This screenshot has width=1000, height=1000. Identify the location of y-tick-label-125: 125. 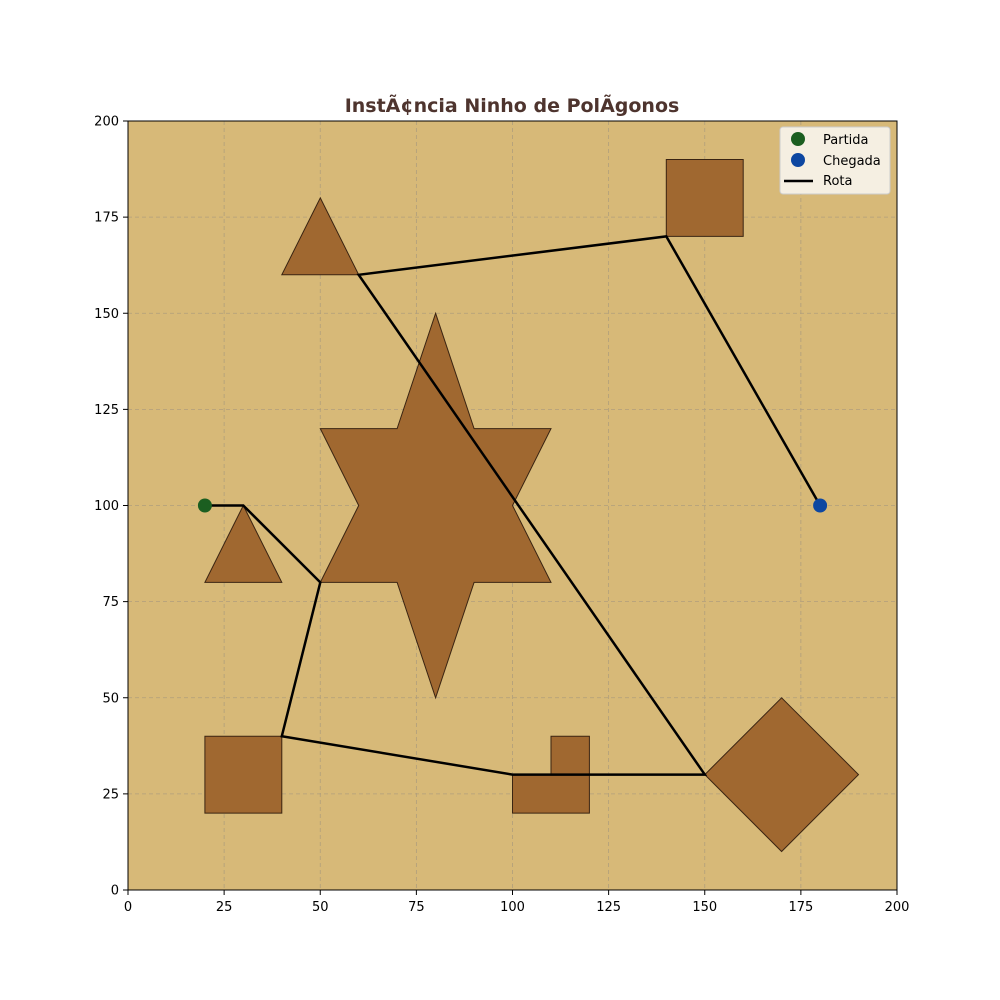
(106, 410).